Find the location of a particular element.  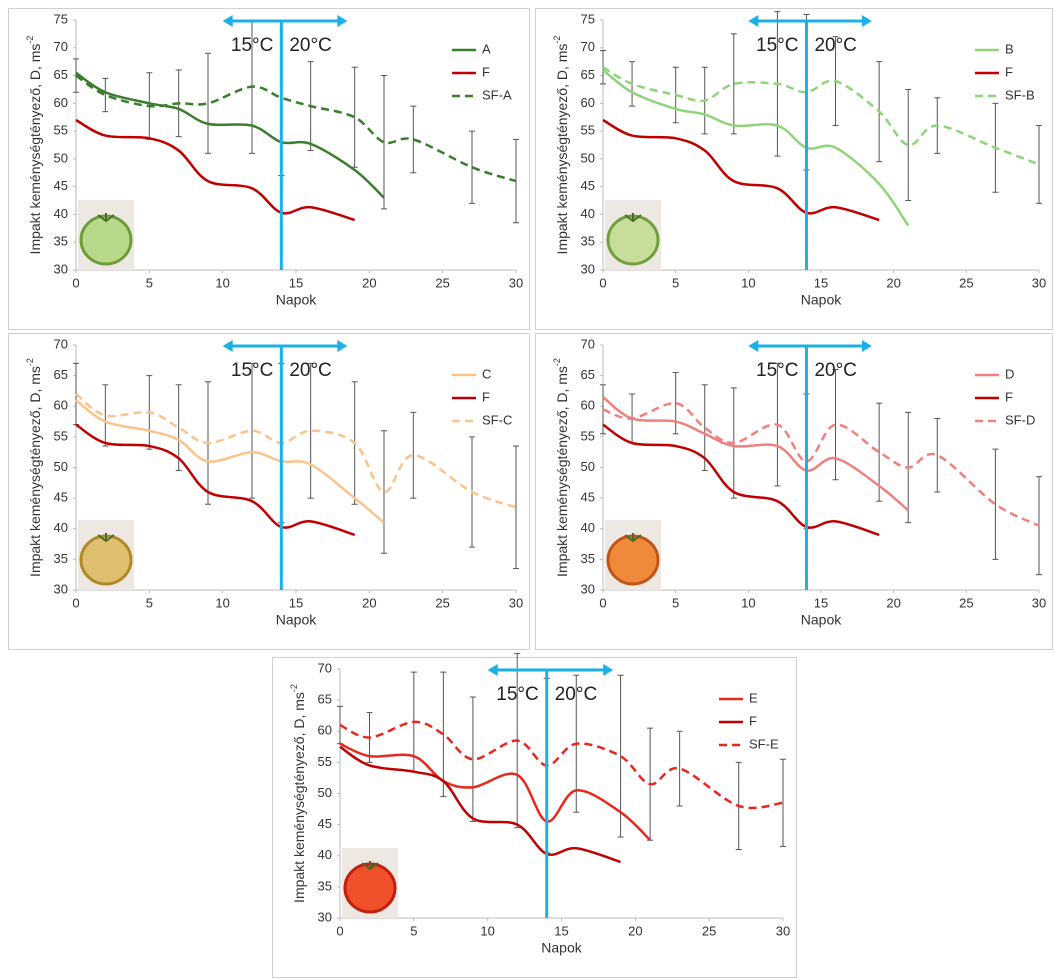

x-tick-label: 0 is located at coordinates (75, 282).